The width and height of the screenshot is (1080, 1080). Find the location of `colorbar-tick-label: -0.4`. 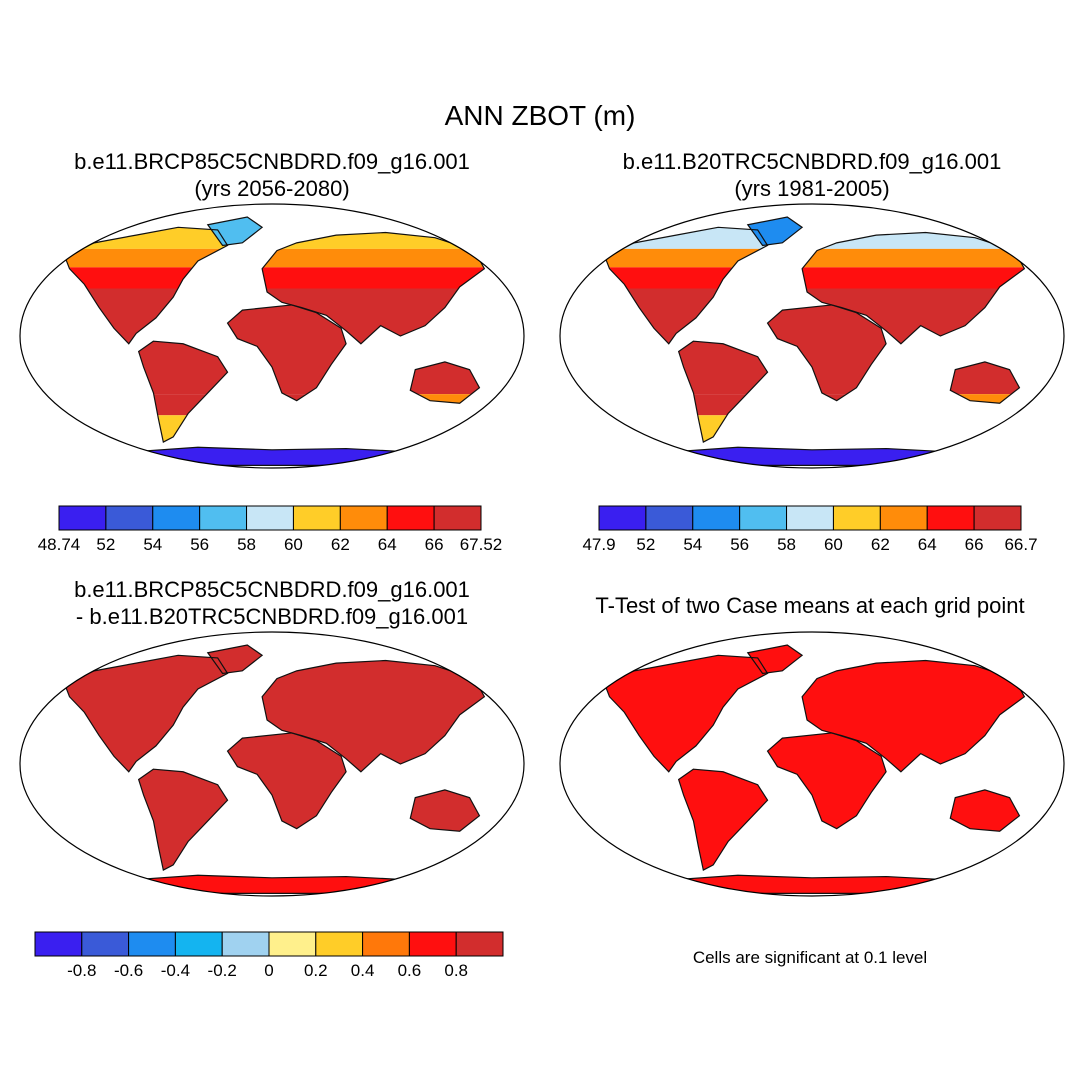

colorbar-tick-label: -0.4 is located at coordinates (175, 970).